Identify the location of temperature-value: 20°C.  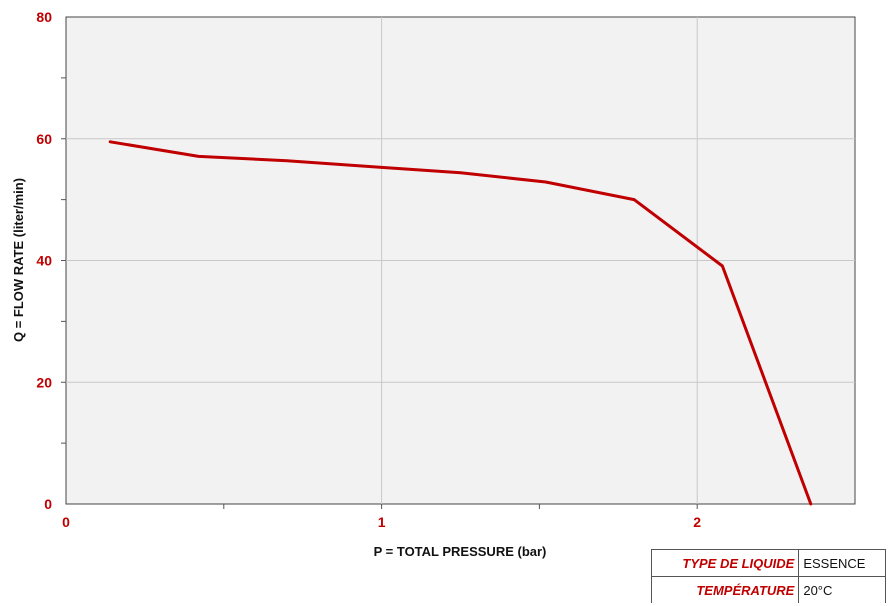
(842, 589).